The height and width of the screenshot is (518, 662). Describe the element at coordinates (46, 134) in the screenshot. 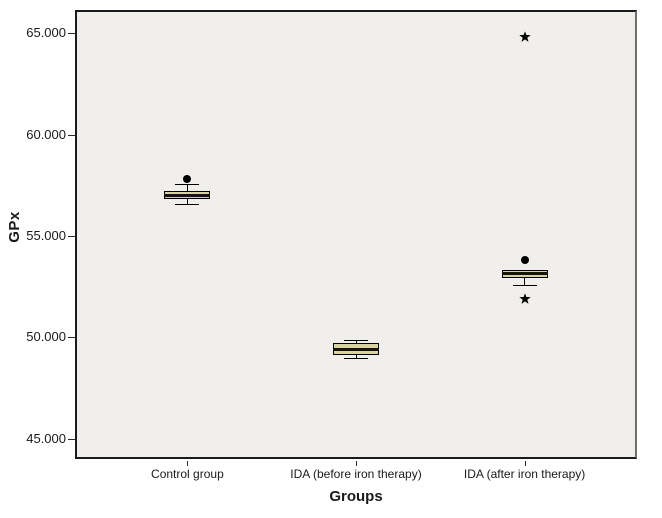

I see `y-tick-label: 60.000` at that location.